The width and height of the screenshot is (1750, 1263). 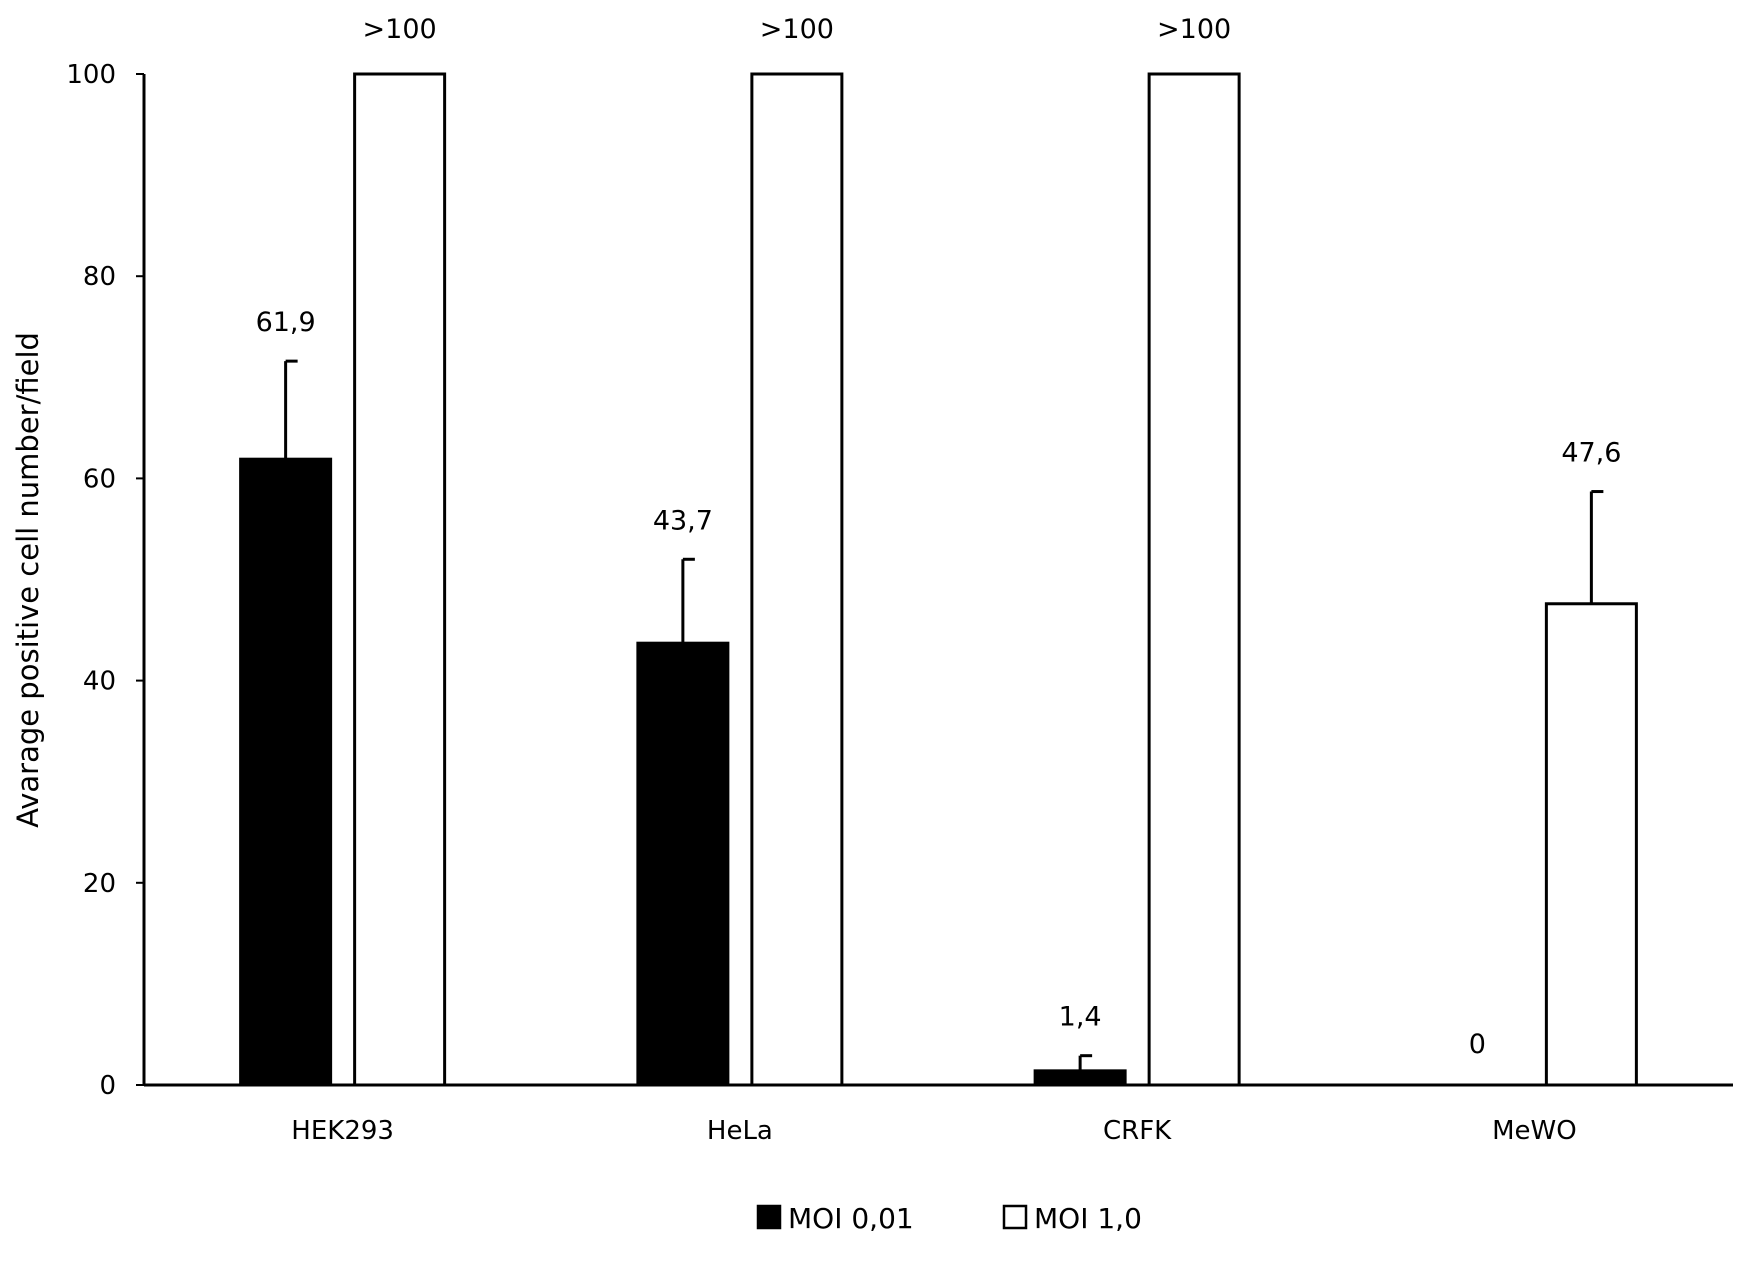 What do you see at coordinates (99, 277) in the screenshot?
I see `y-tick-label-80: 80` at bounding box center [99, 277].